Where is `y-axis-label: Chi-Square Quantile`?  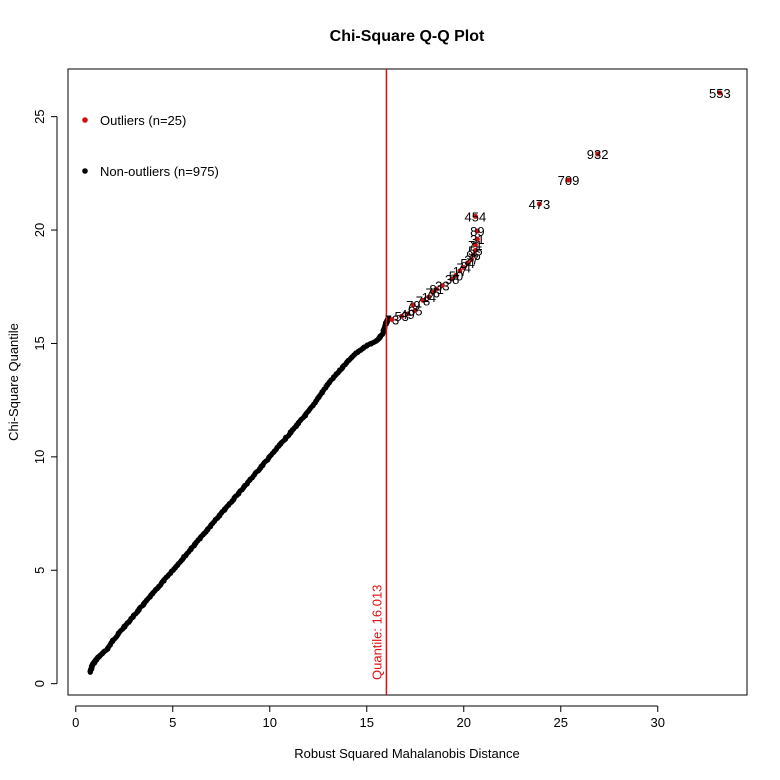
y-axis-label: Chi-Square Quantile is located at coordinates (13, 382).